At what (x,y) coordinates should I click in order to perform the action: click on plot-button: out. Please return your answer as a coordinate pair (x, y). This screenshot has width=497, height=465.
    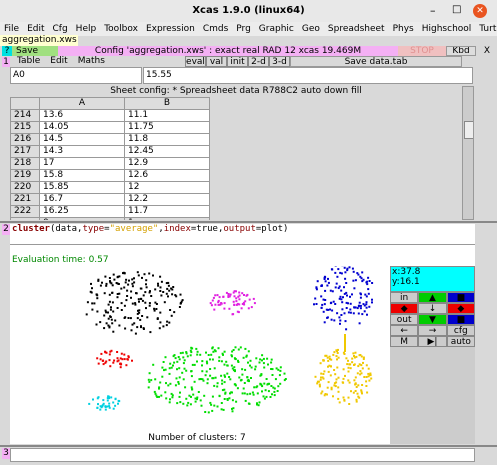
    Looking at the image, I should click on (404, 319).